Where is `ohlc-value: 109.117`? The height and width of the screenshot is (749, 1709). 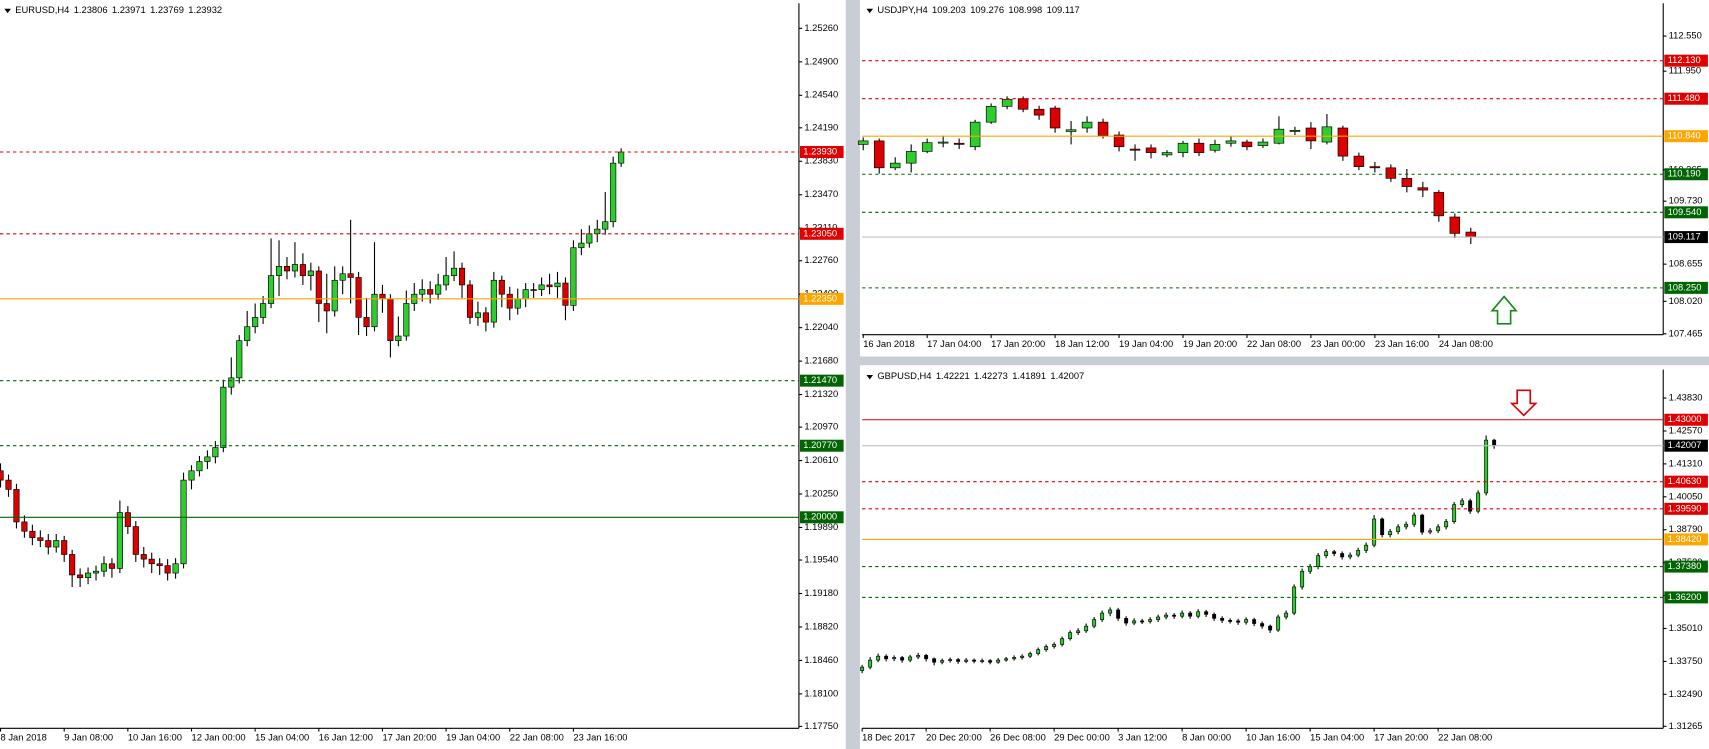
ohlc-value: 109.117 is located at coordinates (1063, 10).